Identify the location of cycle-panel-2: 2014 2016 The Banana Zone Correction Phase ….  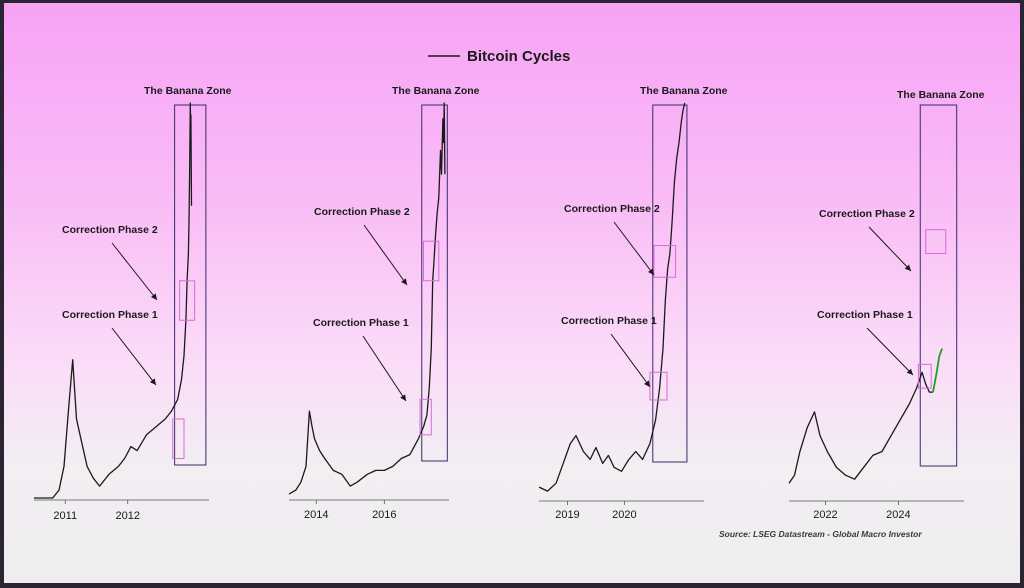
(384, 303).